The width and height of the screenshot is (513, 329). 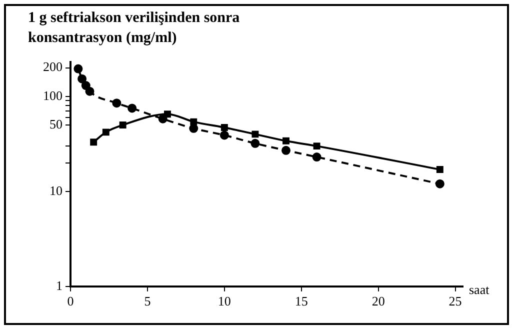 What do you see at coordinates (70, 301) in the screenshot?
I see `x-tick-label: 0` at bounding box center [70, 301].